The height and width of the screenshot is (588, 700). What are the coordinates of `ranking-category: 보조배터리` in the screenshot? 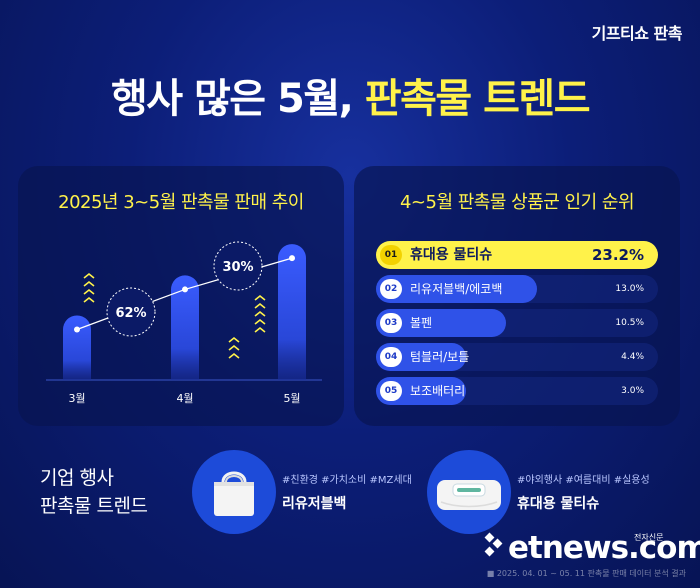 It's located at (438, 391).